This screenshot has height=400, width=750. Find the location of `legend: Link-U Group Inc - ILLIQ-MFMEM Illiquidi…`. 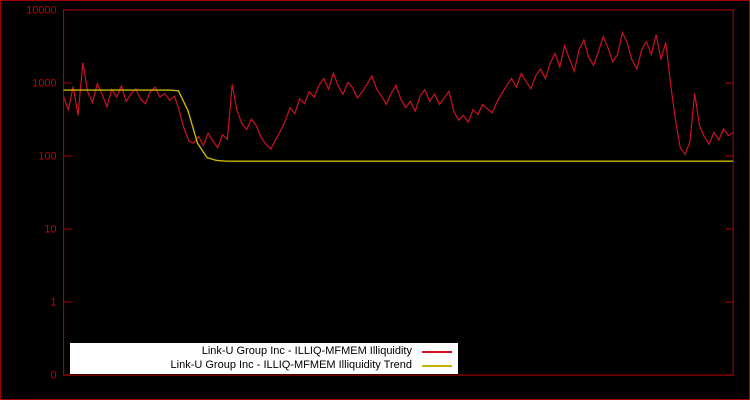

legend: Link-U Group Inc - ILLIQ-MFMEM Illiquidi… is located at coordinates (264, 358).